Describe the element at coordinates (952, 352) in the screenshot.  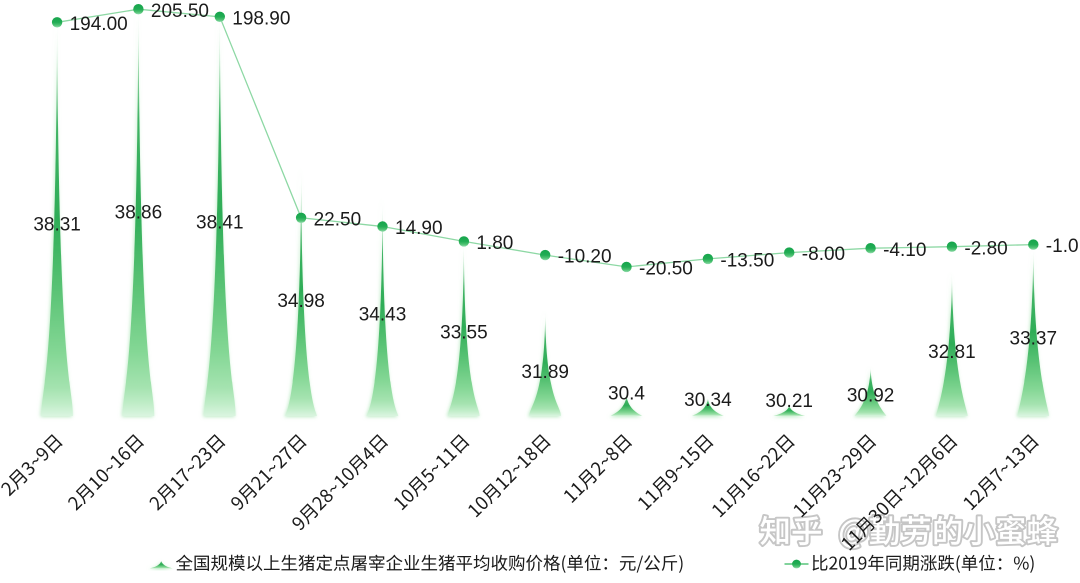
I see `svg-text: 32.81` at that location.